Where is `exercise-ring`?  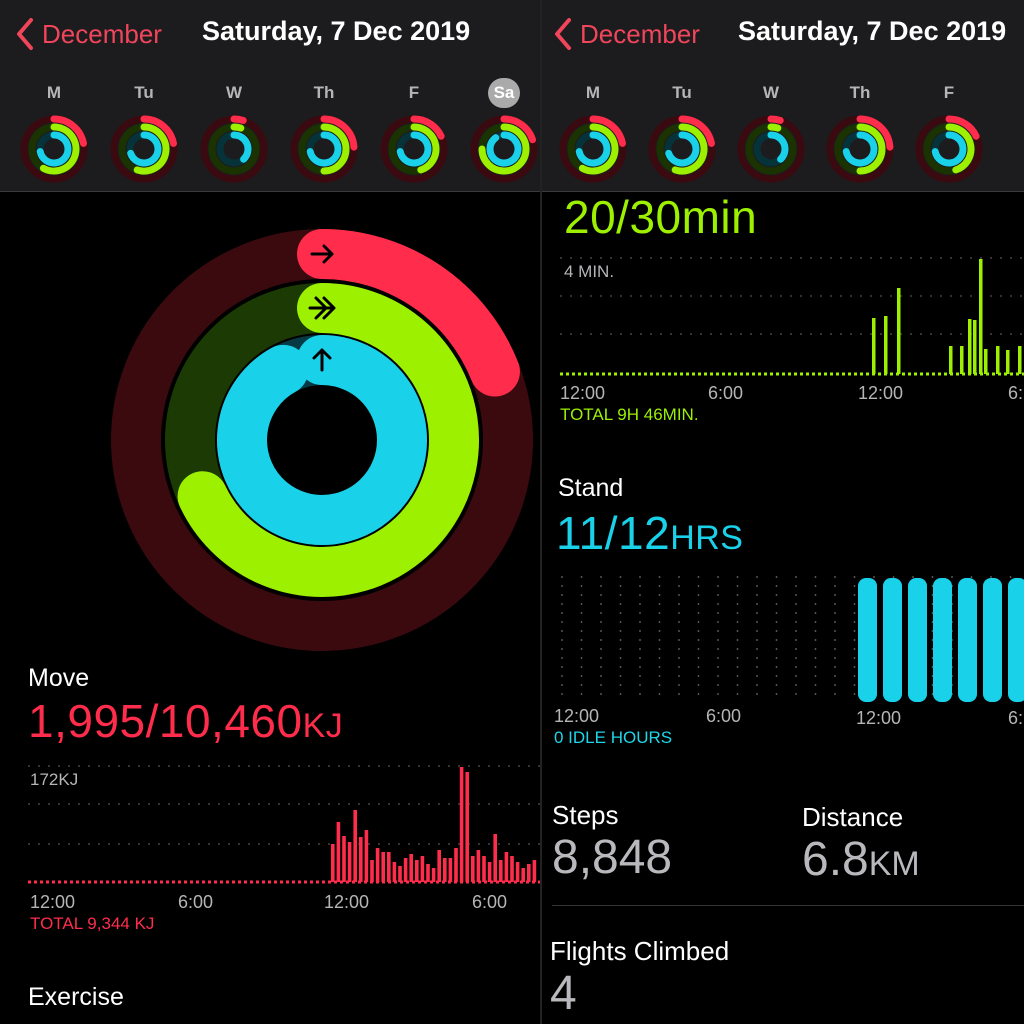
exercise-ring is located at coordinates (328, 440).